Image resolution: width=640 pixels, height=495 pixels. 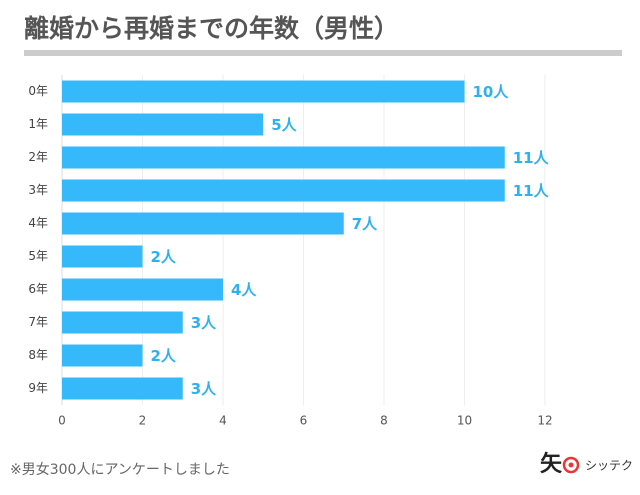 I want to click on footnote: ※男女300人にアンケートしました, so click(x=120, y=469).